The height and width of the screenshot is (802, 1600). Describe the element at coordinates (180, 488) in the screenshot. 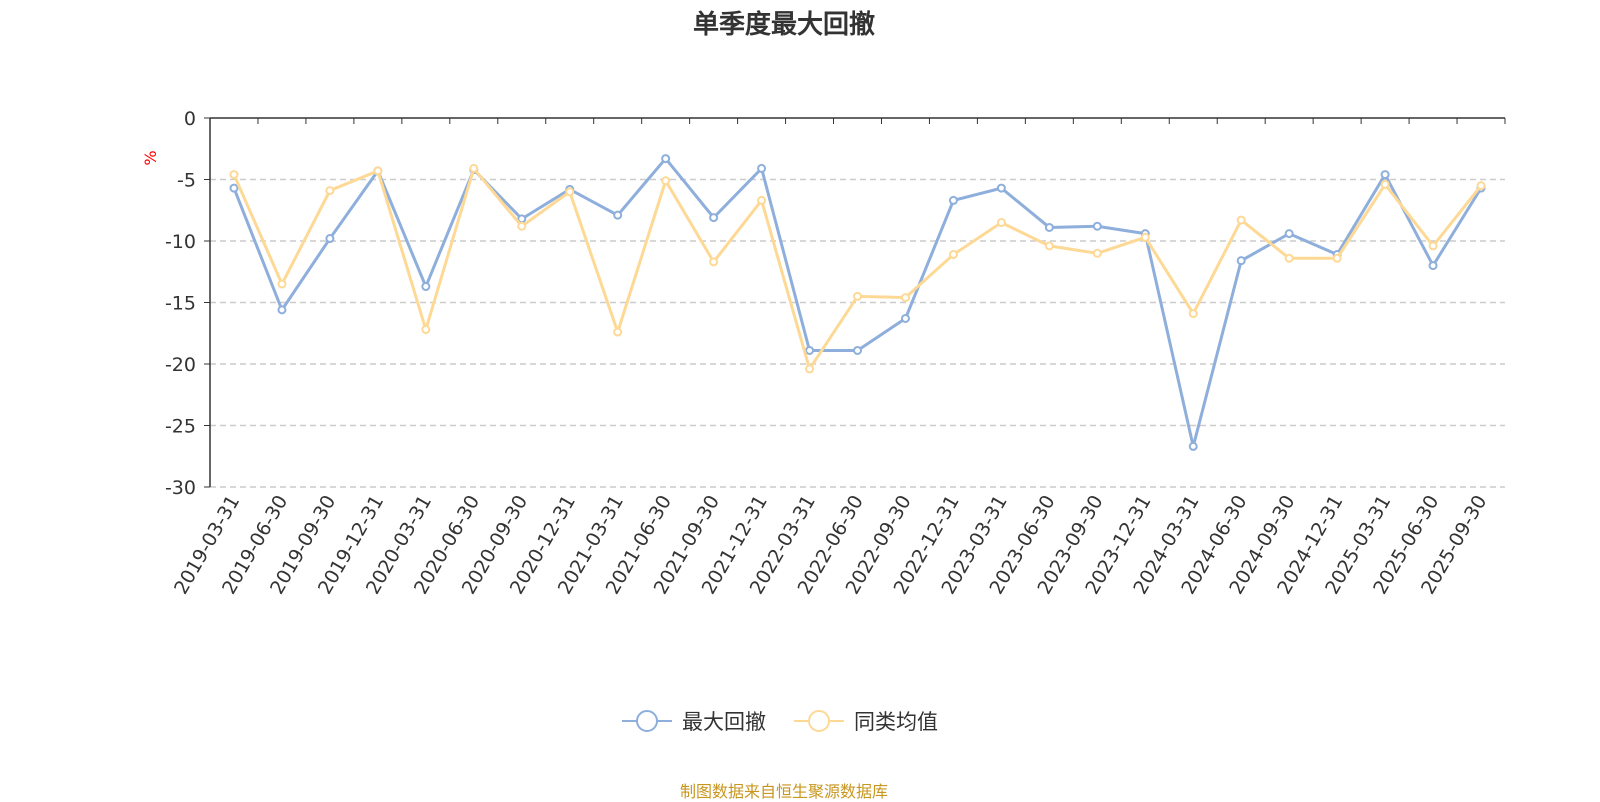

I see `y-tick-label: -30` at that location.